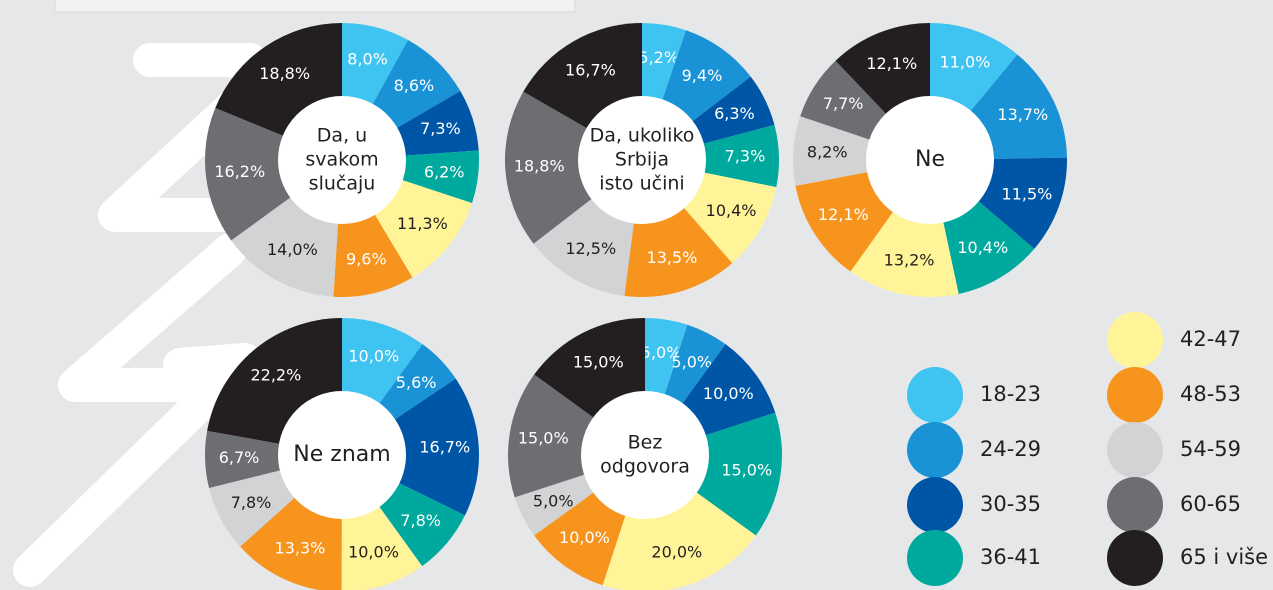  Describe the element at coordinates (275, 375) in the screenshot. I see `slice-label: 22,2%` at that location.